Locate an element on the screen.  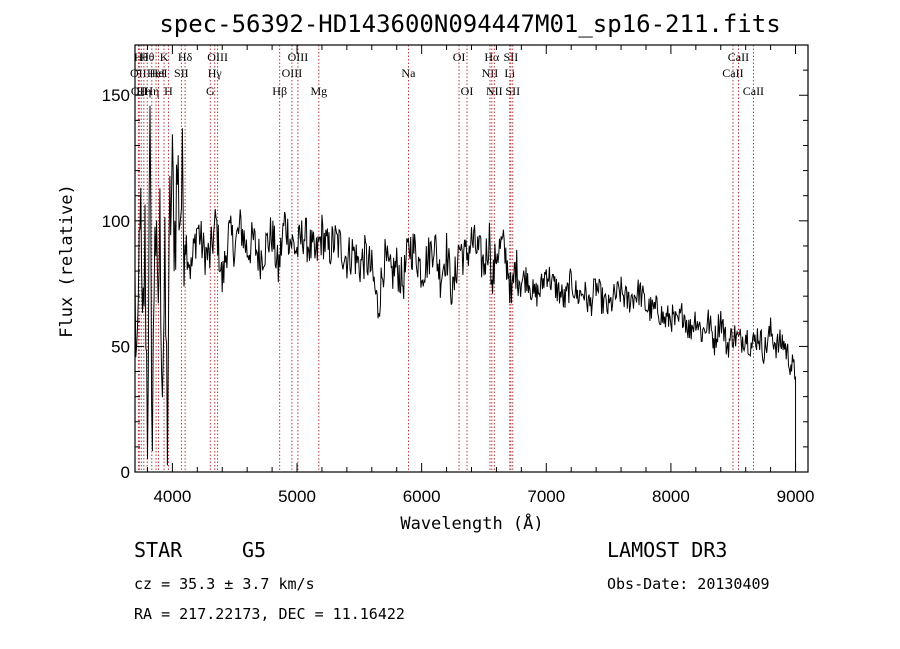
line-marker-label: Na is located at coordinates (408, 73).